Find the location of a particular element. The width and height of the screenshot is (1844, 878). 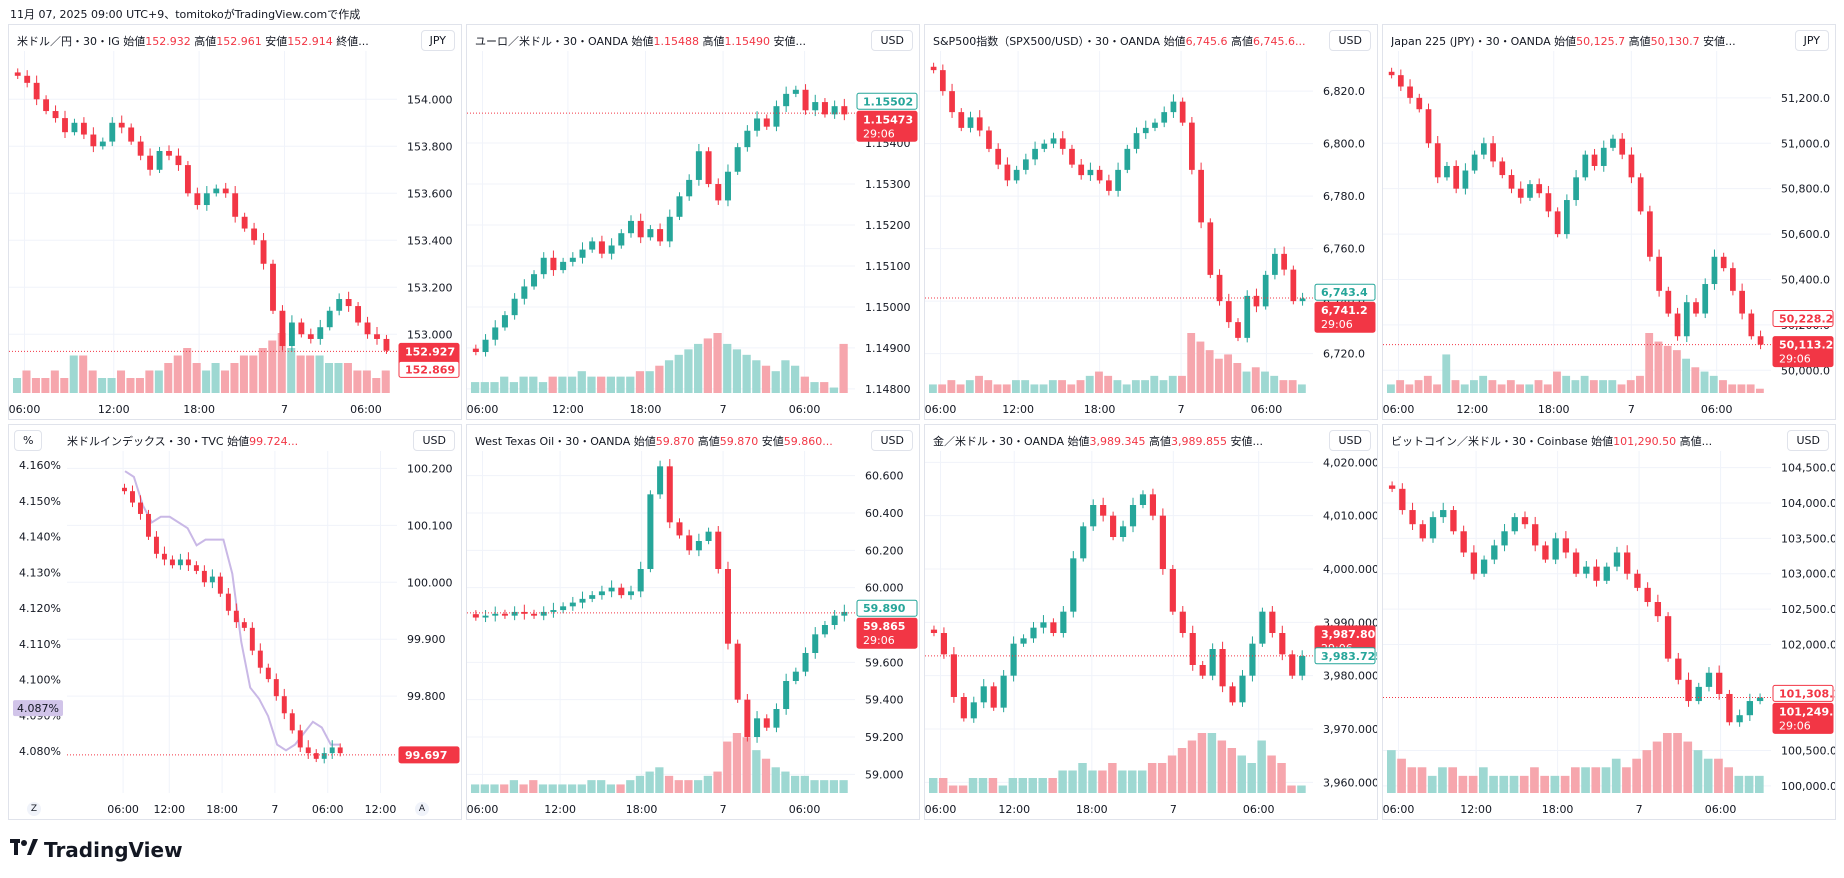

price-tag: 50,113.229:06 is located at coordinates (1803, 352).